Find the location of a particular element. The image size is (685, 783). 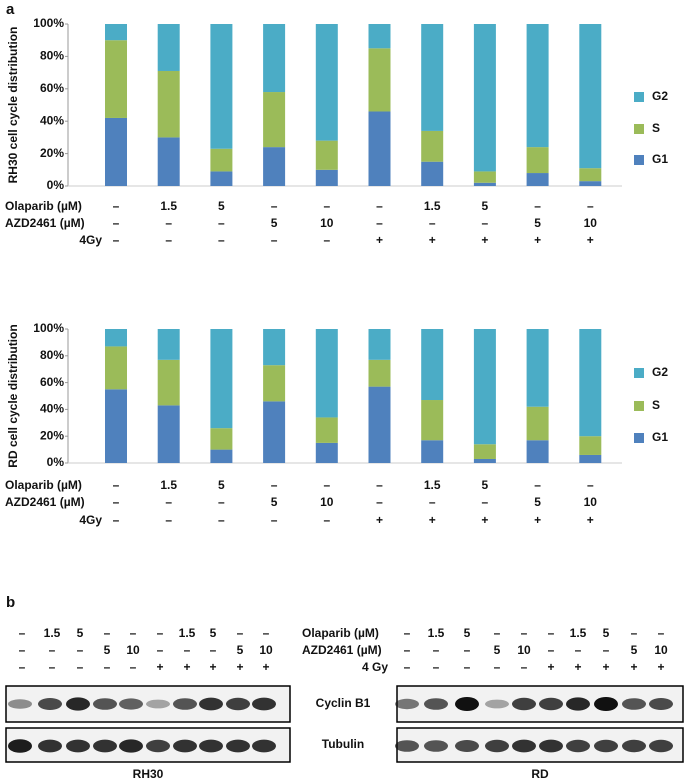

blot-treatment-label: Olaparib (µM) is located at coordinates (340, 633).